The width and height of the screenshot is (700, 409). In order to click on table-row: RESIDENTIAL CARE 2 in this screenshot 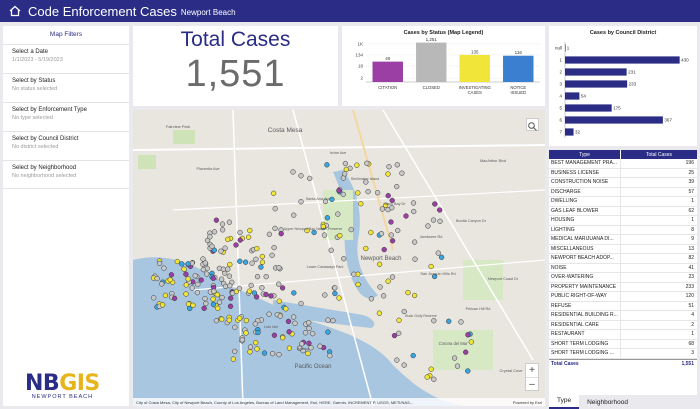, I will do `click(623, 325)`.